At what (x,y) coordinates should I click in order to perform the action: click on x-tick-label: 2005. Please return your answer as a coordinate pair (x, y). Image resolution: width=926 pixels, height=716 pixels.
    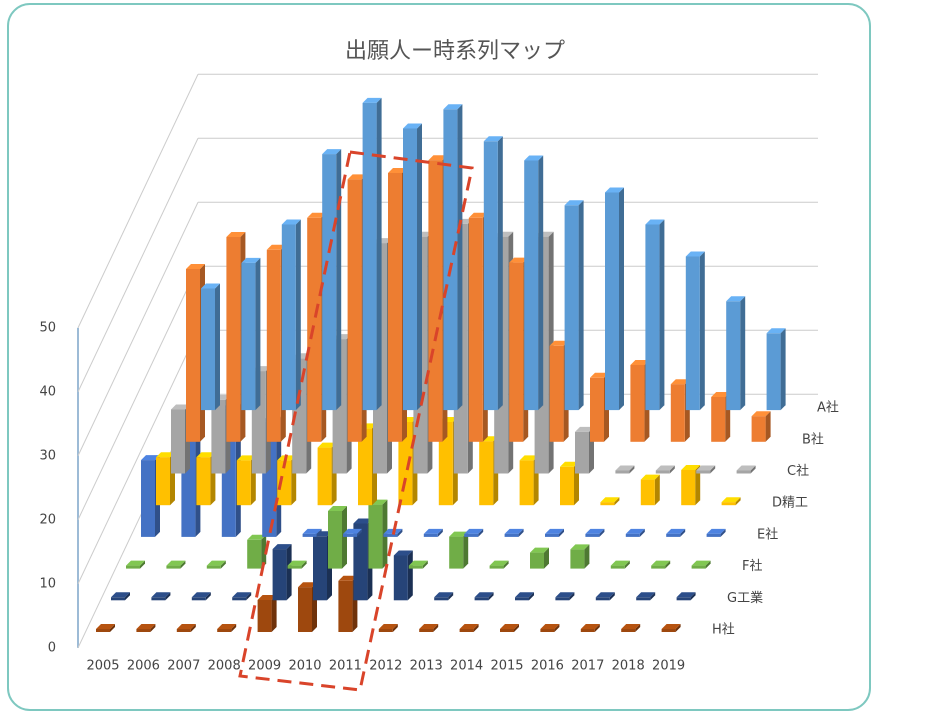
    Looking at the image, I should click on (102, 666).